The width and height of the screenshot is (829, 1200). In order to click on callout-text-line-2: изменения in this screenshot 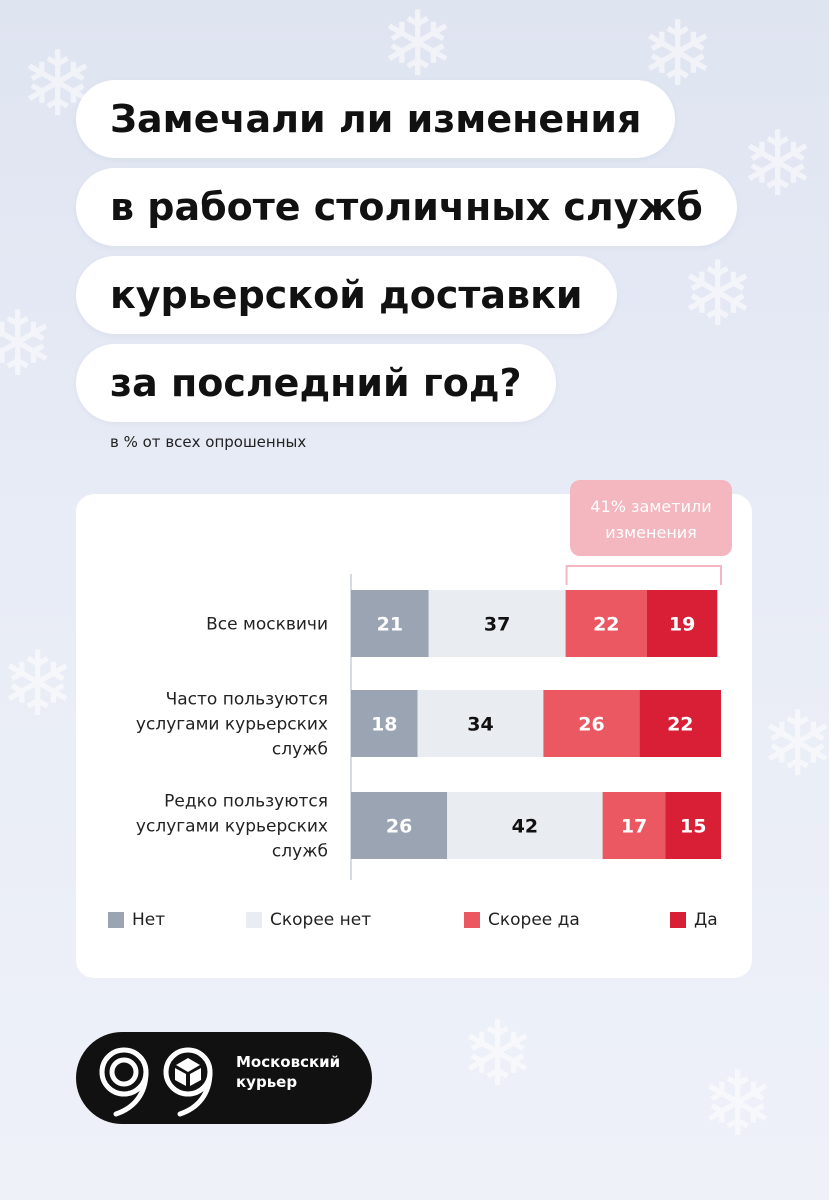, I will do `click(651, 532)`.